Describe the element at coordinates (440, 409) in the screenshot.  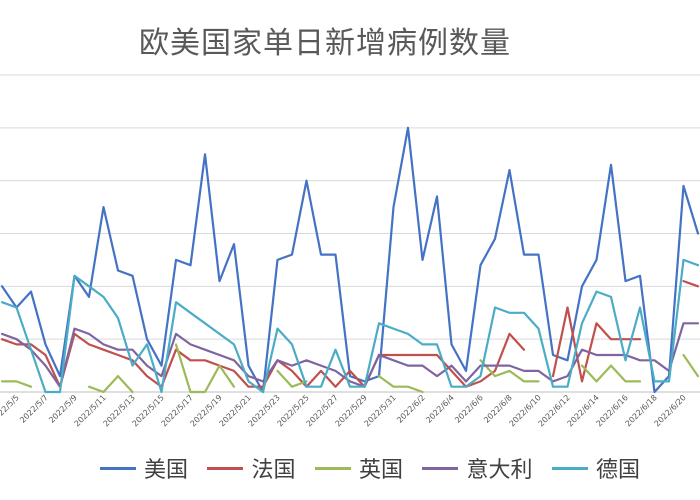
I see `x-tick-label: 2022/6/4` at that location.